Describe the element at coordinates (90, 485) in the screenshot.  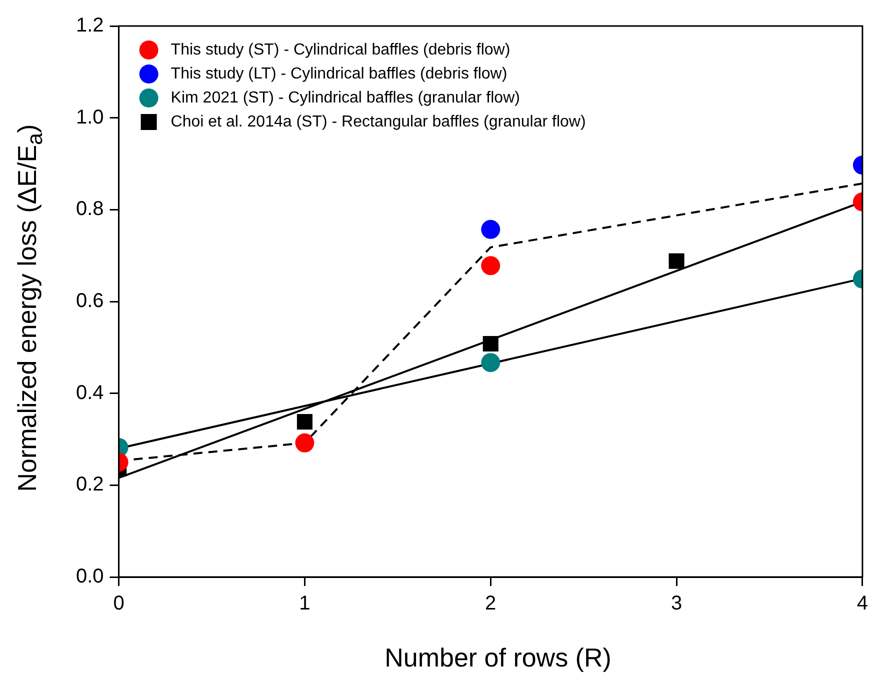
I see `y-tick-label: 0.2` at that location.